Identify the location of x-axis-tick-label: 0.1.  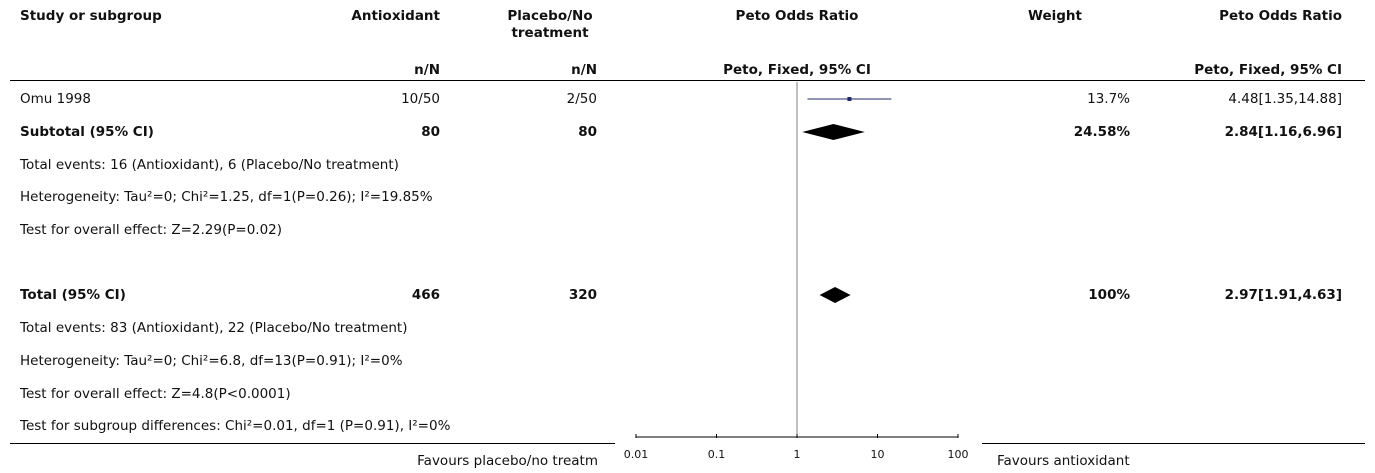
(717, 454).